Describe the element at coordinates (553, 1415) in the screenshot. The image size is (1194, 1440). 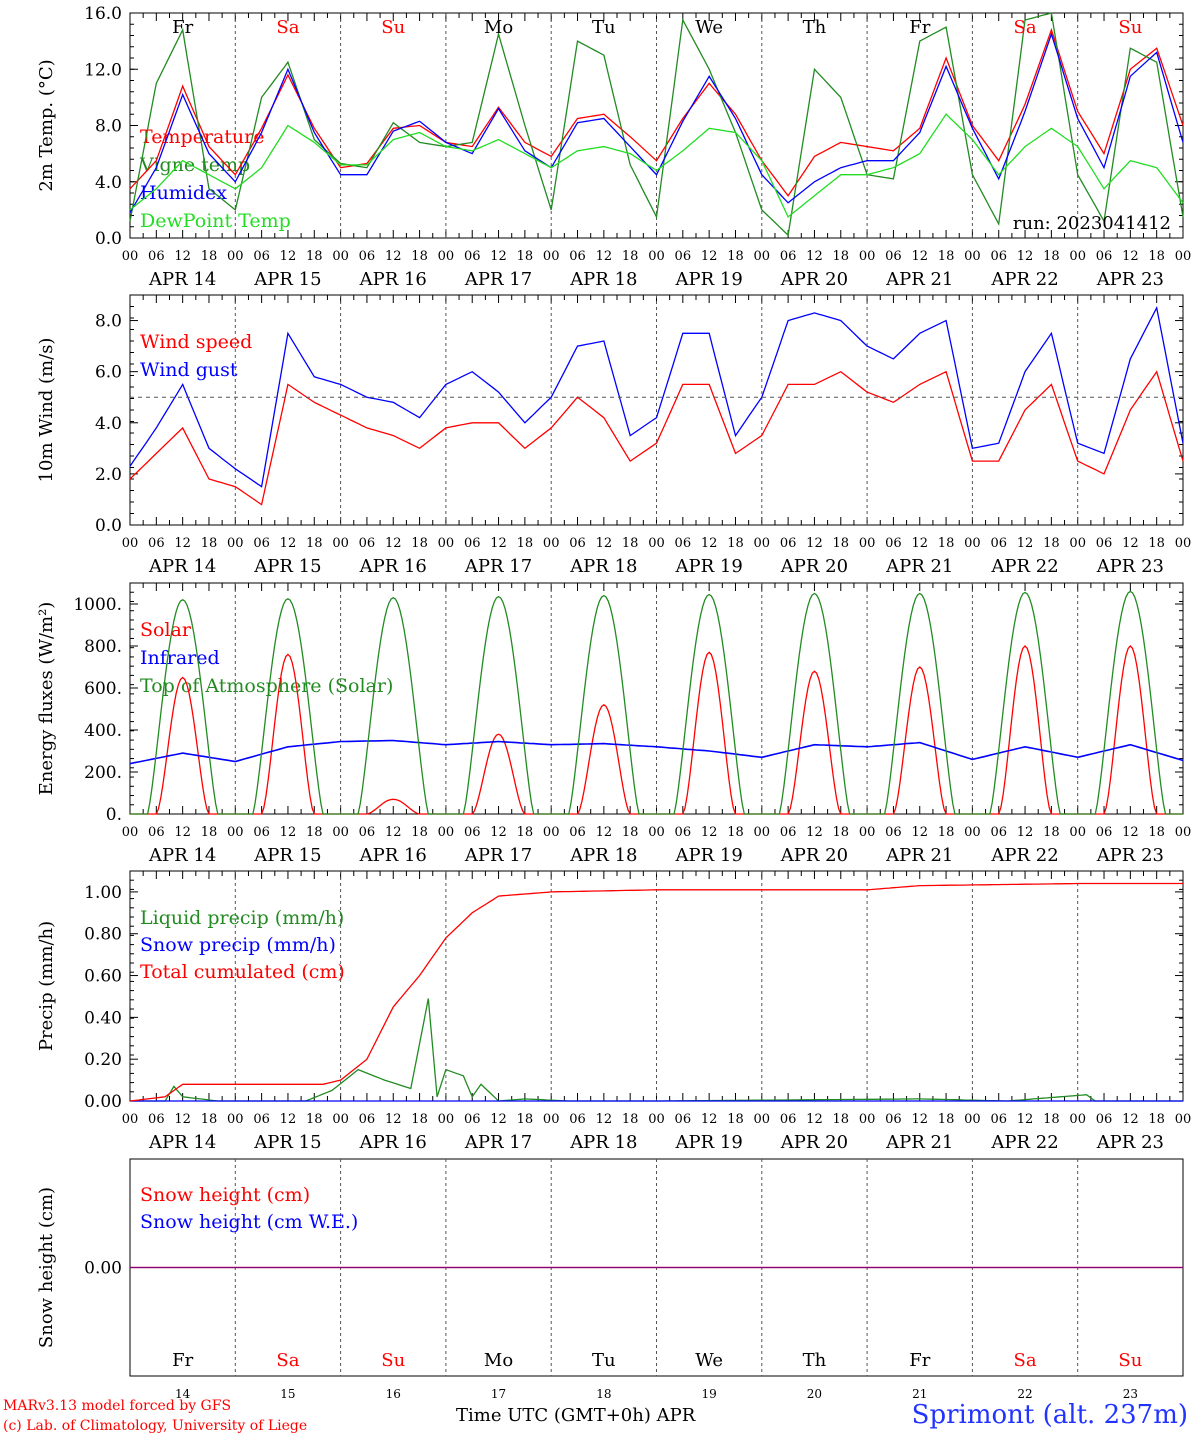
I see `x-axis-label: Time UTC (GMT+0h)` at that location.